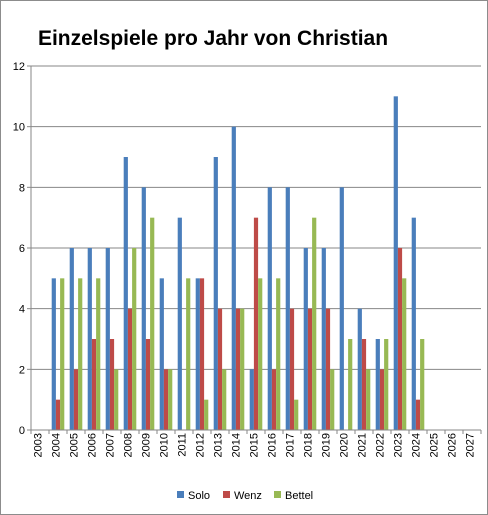 The image size is (488, 515). What do you see at coordinates (22, 188) in the screenshot?
I see `y-tick-label: 8` at bounding box center [22, 188].